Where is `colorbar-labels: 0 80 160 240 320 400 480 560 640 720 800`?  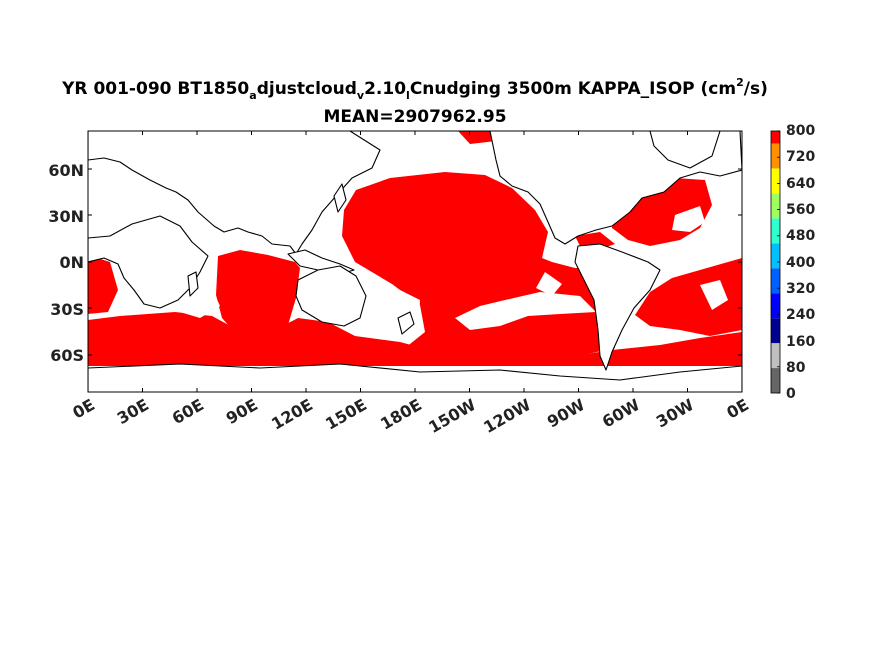 colorbar-labels: 0 80 160 240 320 400 480 560 640 720 800 is located at coordinates (800, 262).